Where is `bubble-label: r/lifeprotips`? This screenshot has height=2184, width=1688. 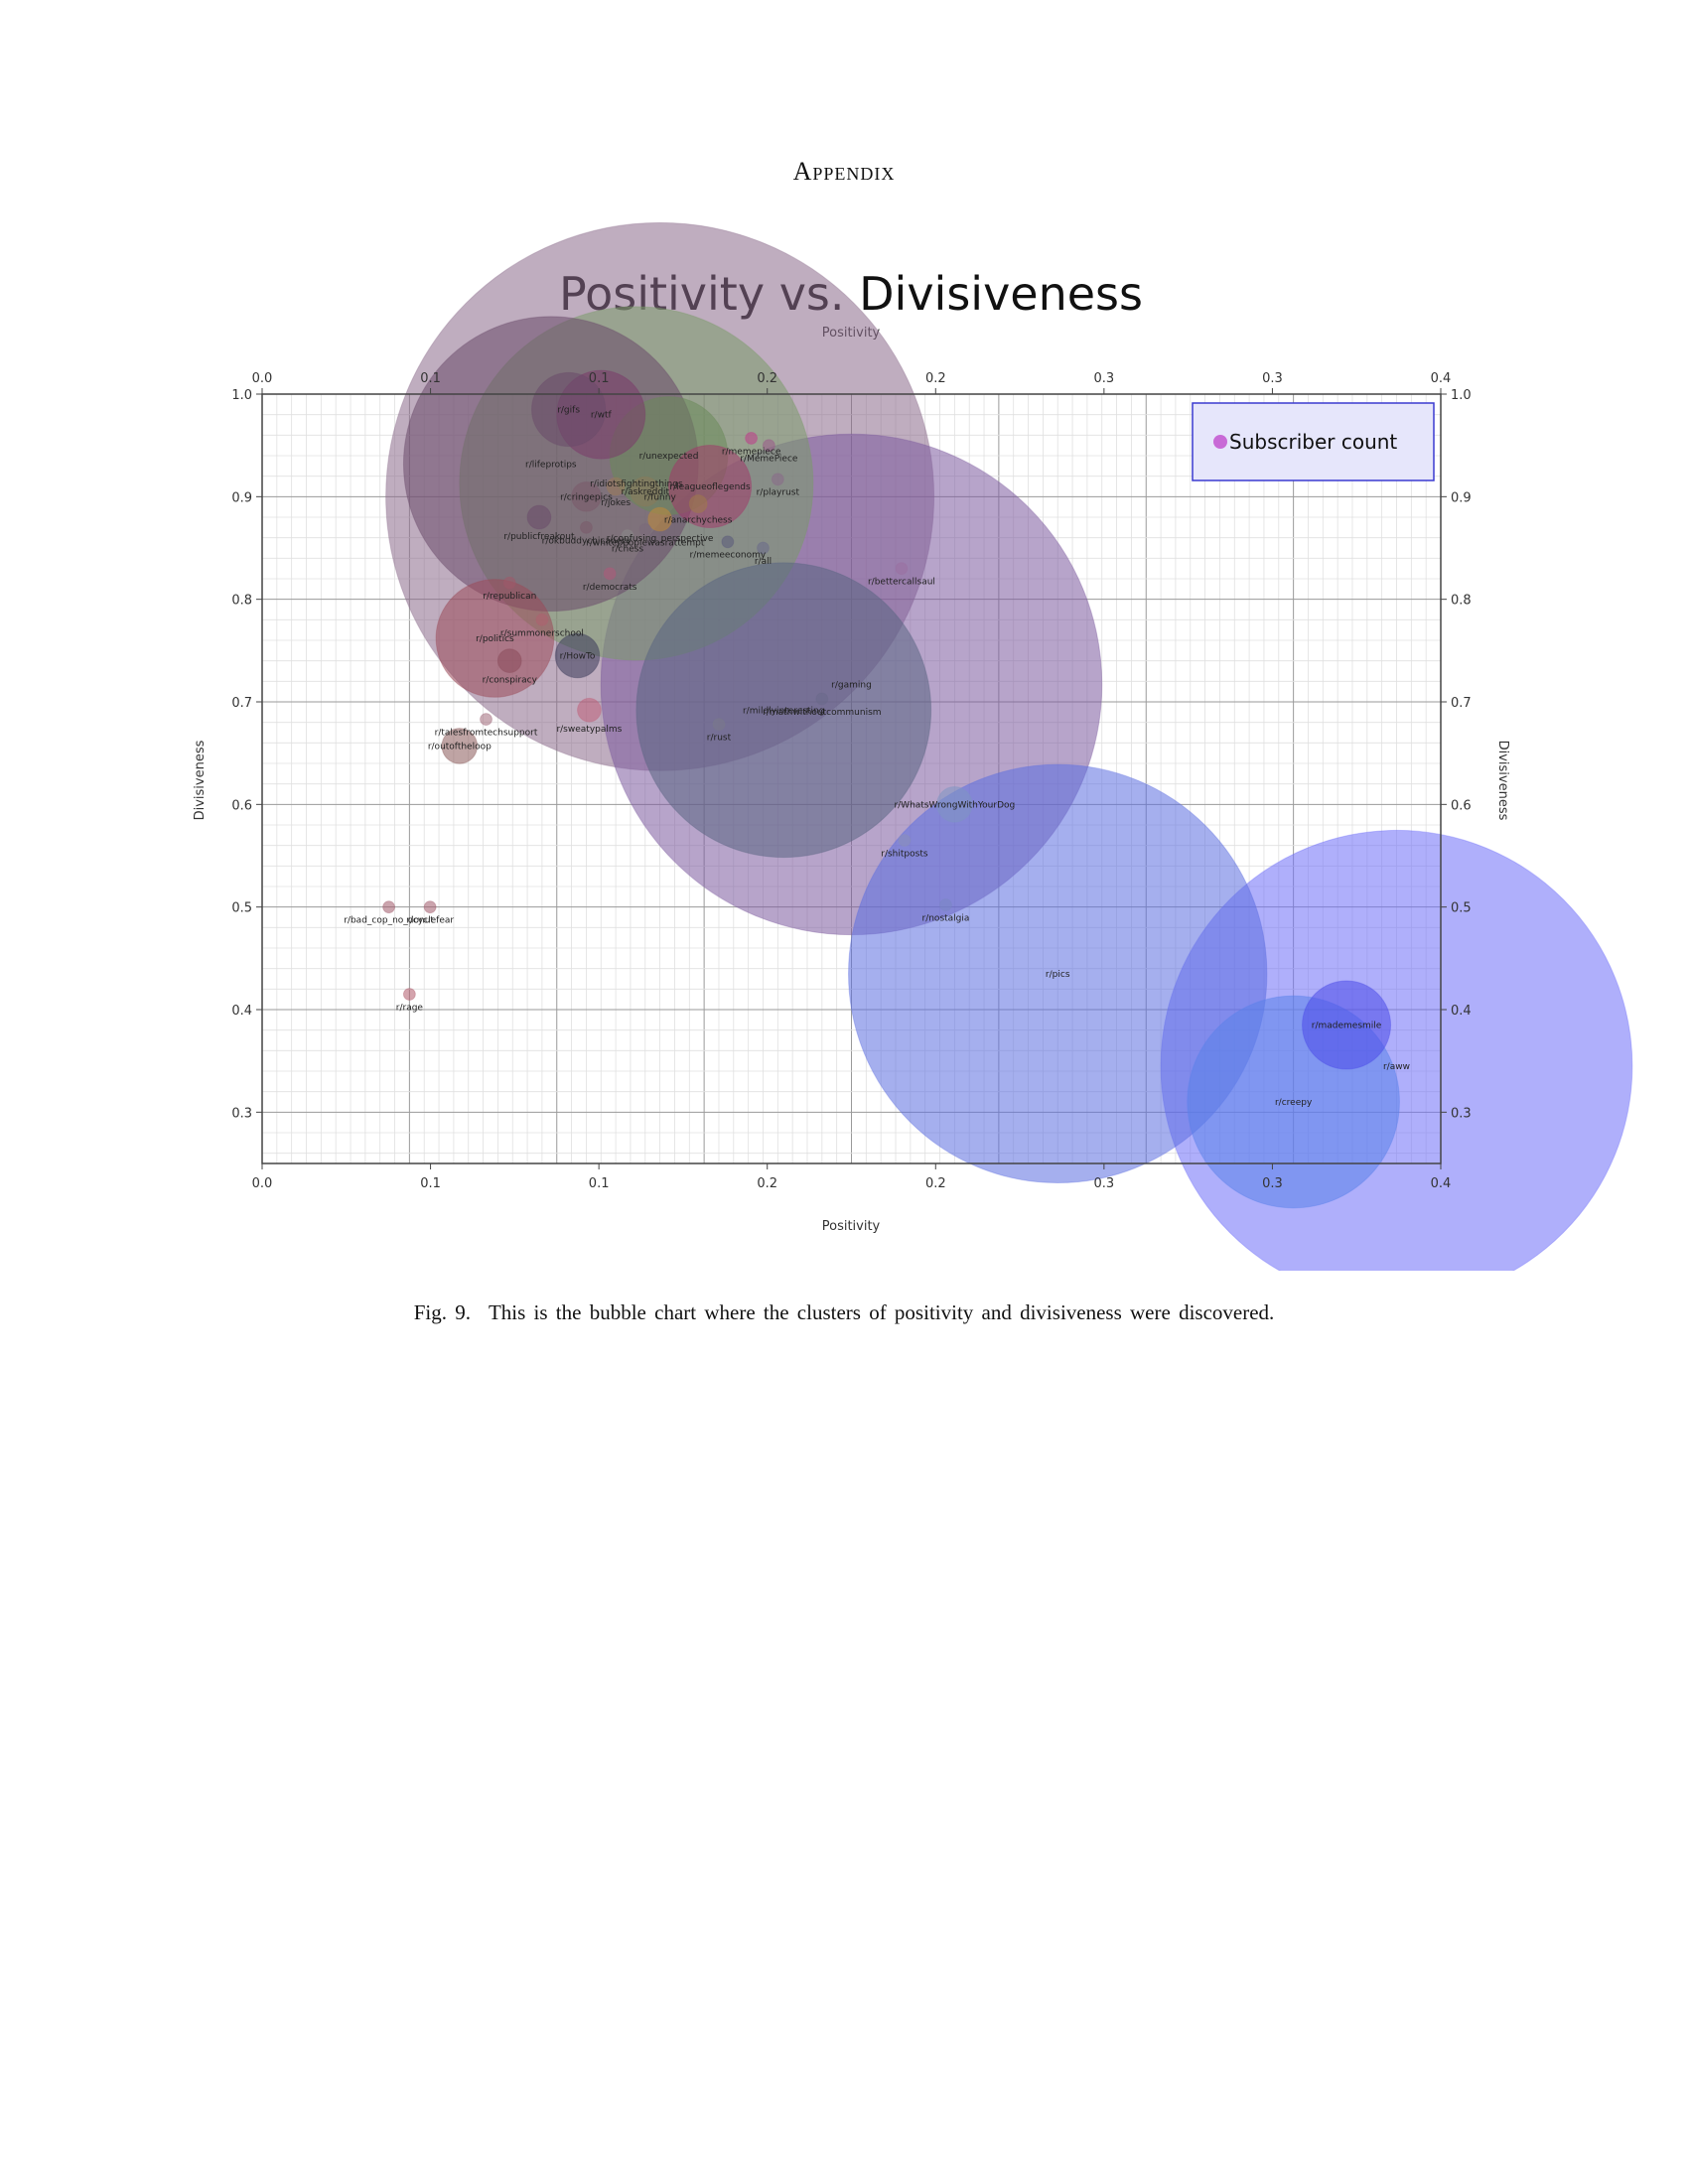
bubble-label: r/lifeprotips is located at coordinates (551, 465).